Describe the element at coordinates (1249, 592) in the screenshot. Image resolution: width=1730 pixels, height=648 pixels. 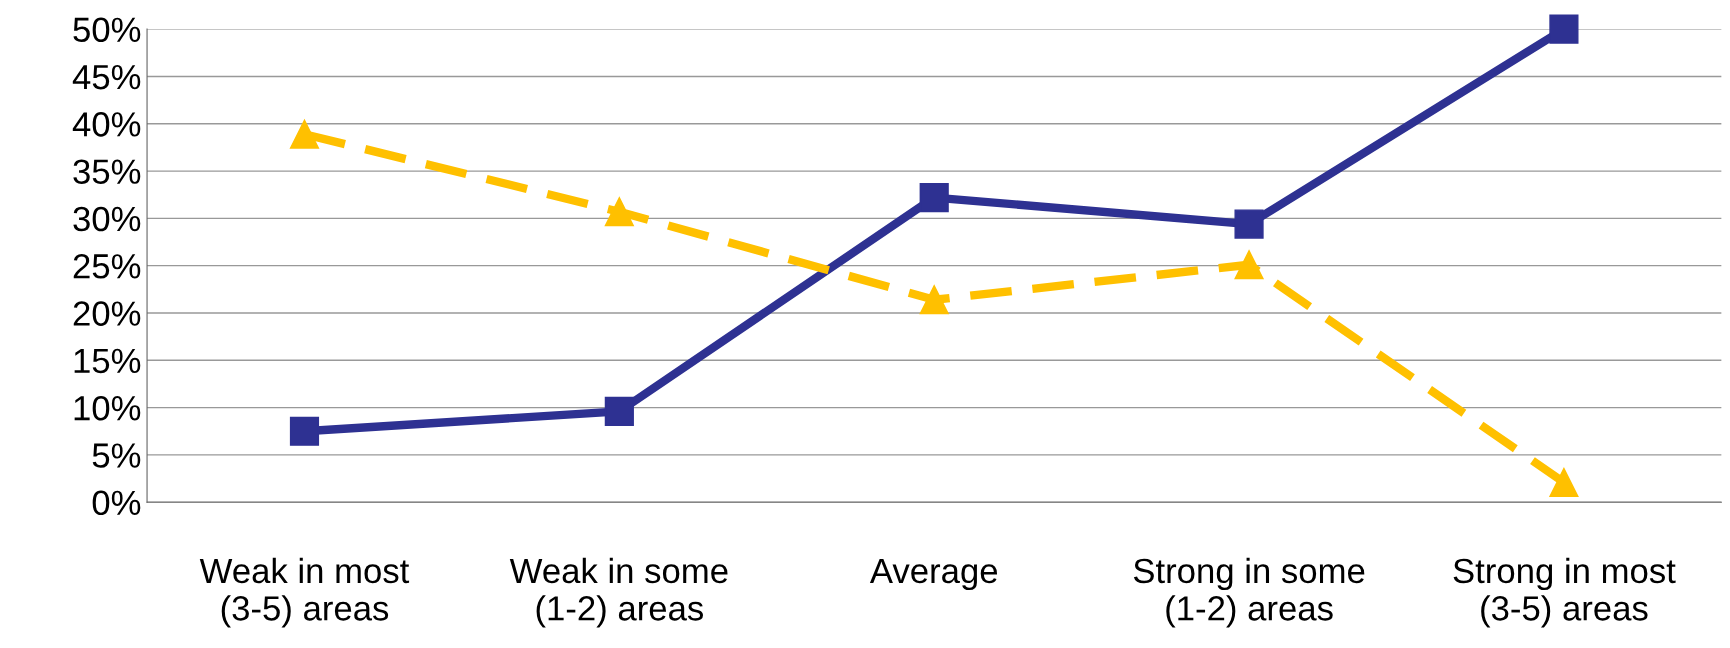
I see `x-tick-label: Strong in some (1-2) areas` at that location.